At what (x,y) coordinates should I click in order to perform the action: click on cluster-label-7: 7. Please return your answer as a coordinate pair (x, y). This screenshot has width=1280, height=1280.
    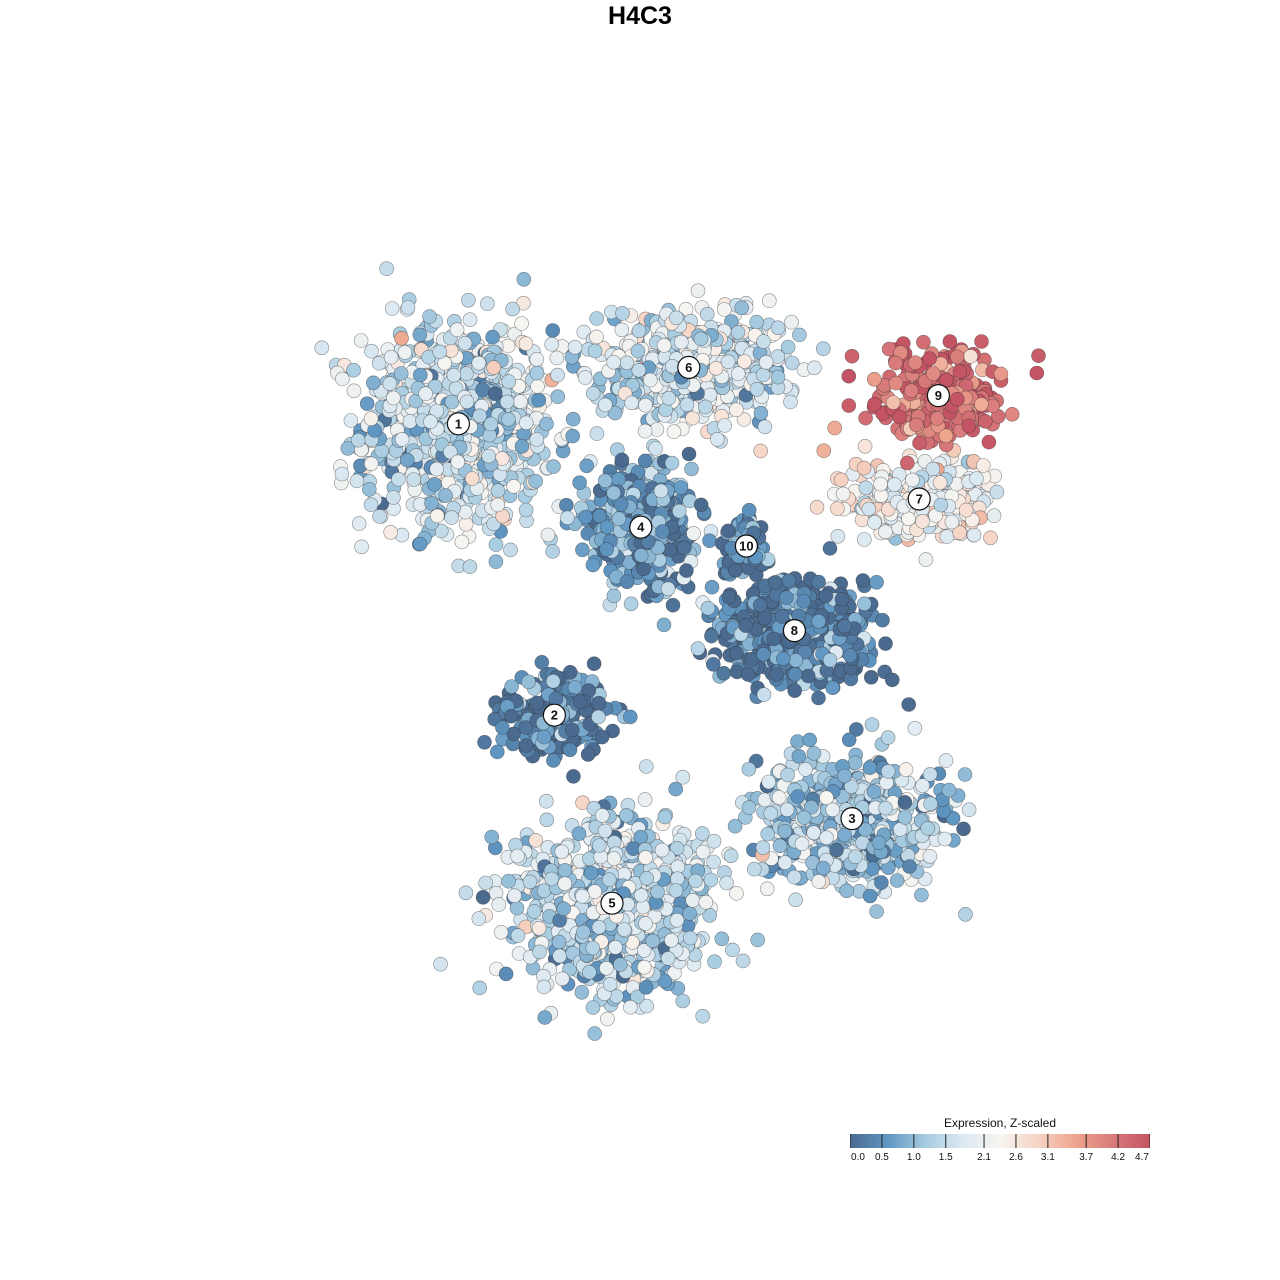
    Looking at the image, I should click on (919, 499).